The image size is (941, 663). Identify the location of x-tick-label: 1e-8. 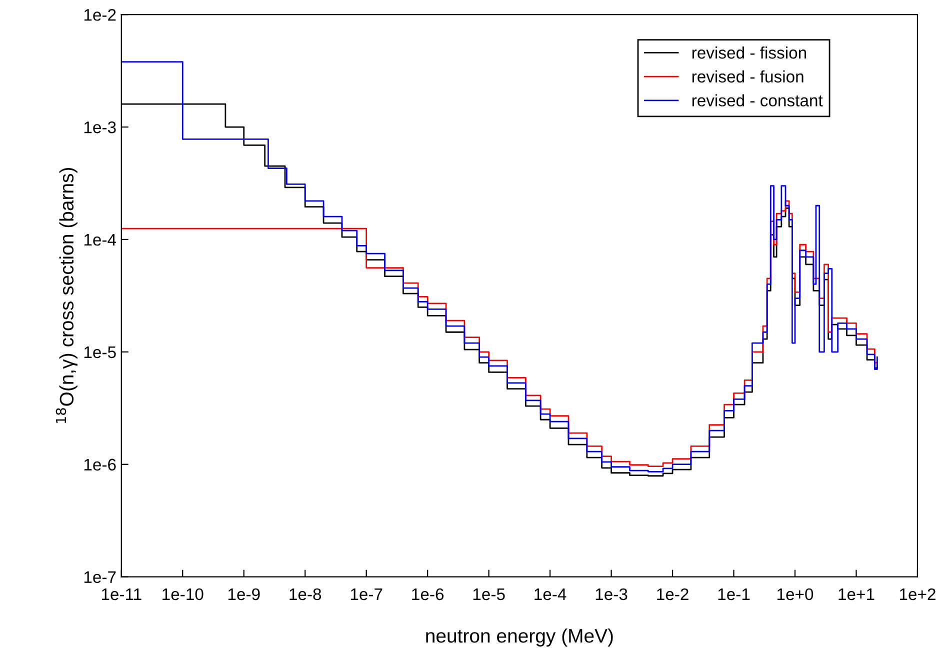
(306, 594).